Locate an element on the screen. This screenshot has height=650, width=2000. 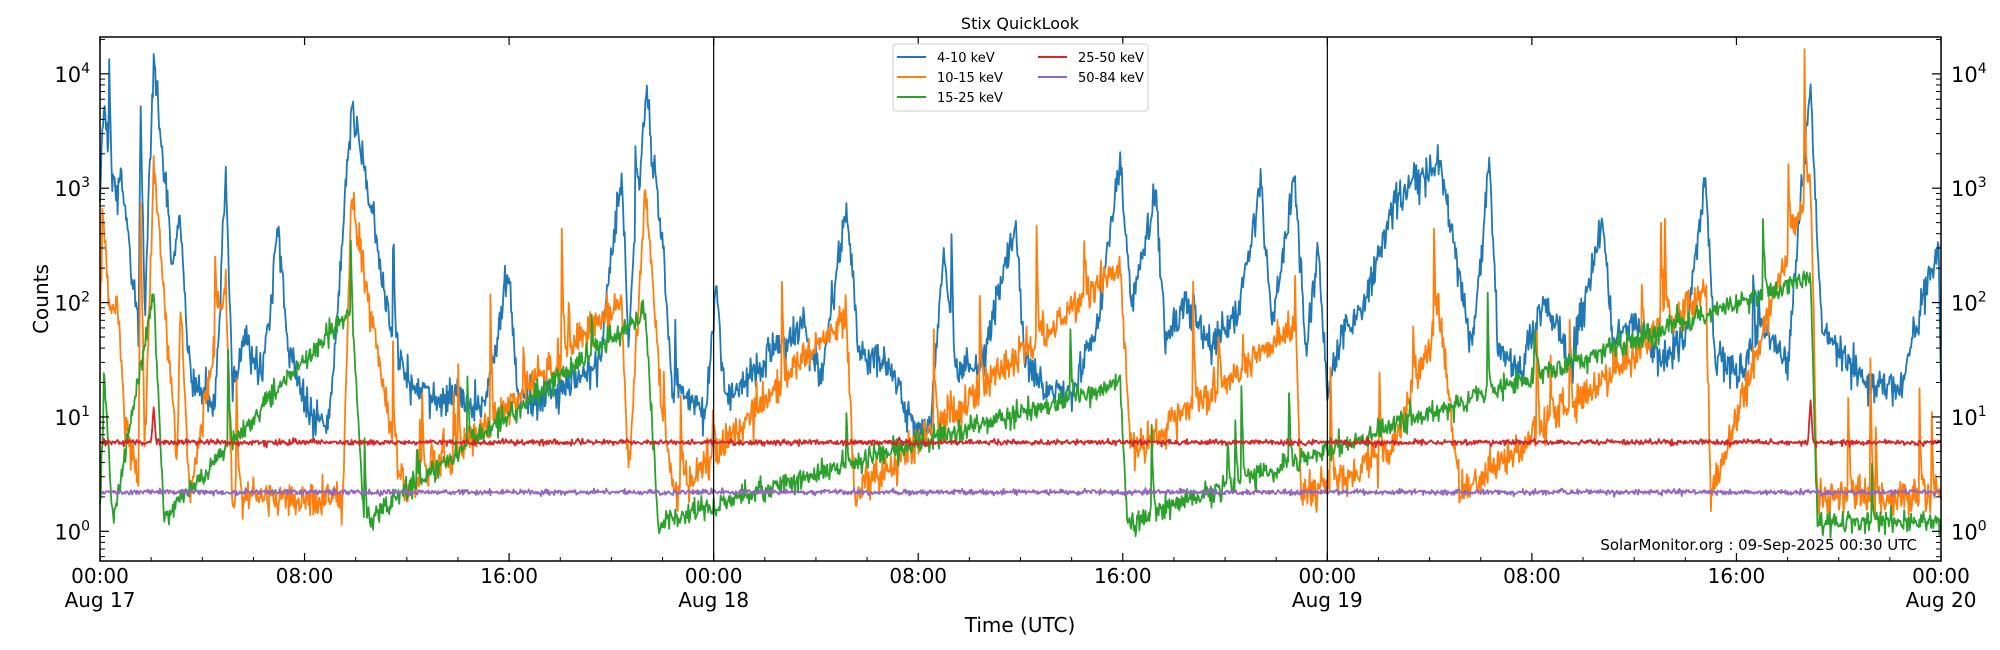
legend-item: 25-50 keV is located at coordinates (1091, 58).